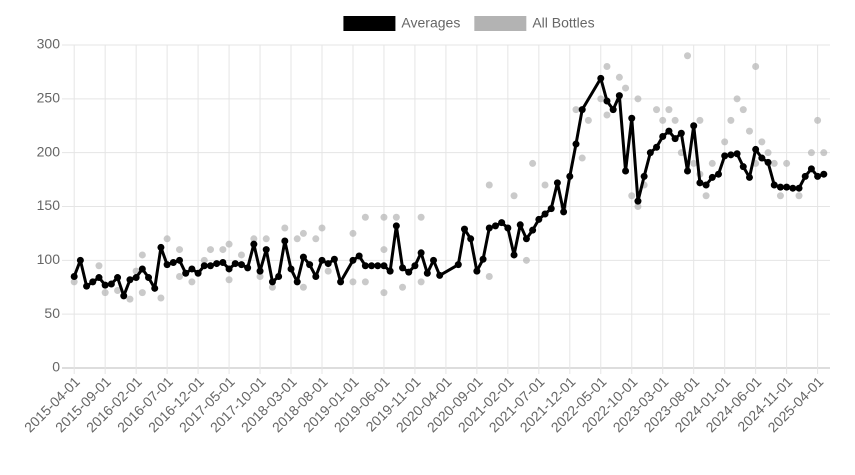 Image resolution: width=855 pixels, height=475 pixels. What do you see at coordinates (49, 205) in the screenshot?
I see `y-tick-label: 150` at bounding box center [49, 205].